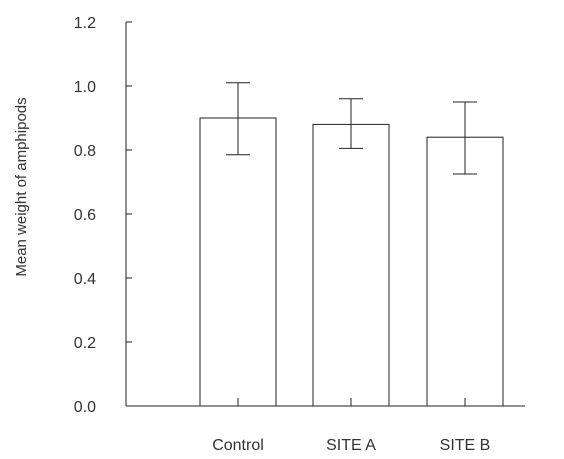 Image resolution: width=564 pixels, height=459 pixels. Describe the element at coordinates (21, 186) in the screenshot. I see `y-axis-title: Mean weight of amphipods` at that location.